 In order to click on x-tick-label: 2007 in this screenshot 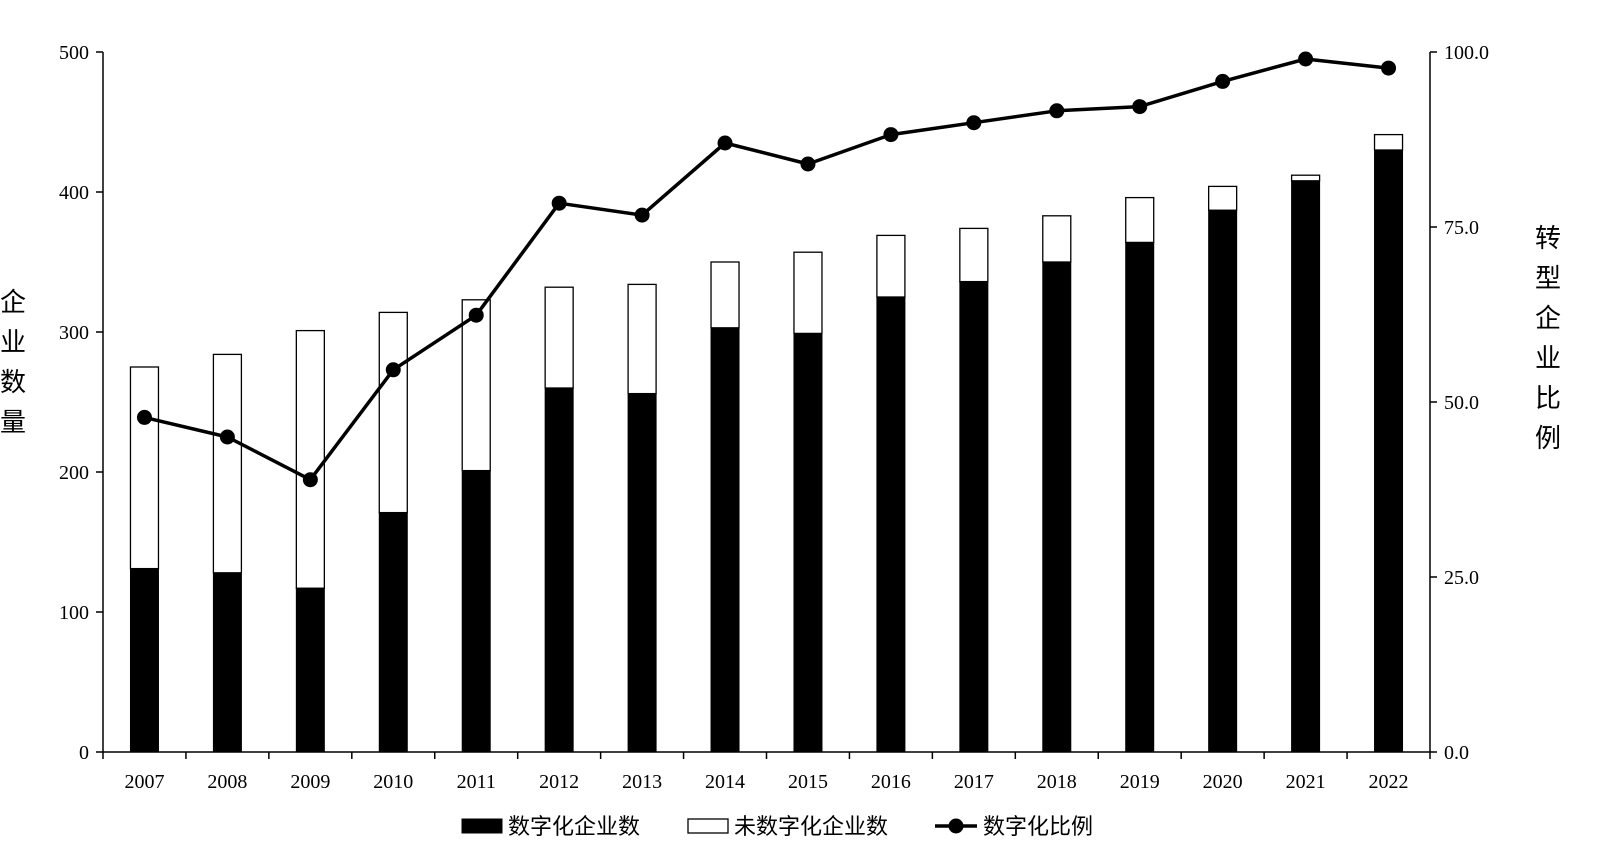, I will do `click(144, 782)`.